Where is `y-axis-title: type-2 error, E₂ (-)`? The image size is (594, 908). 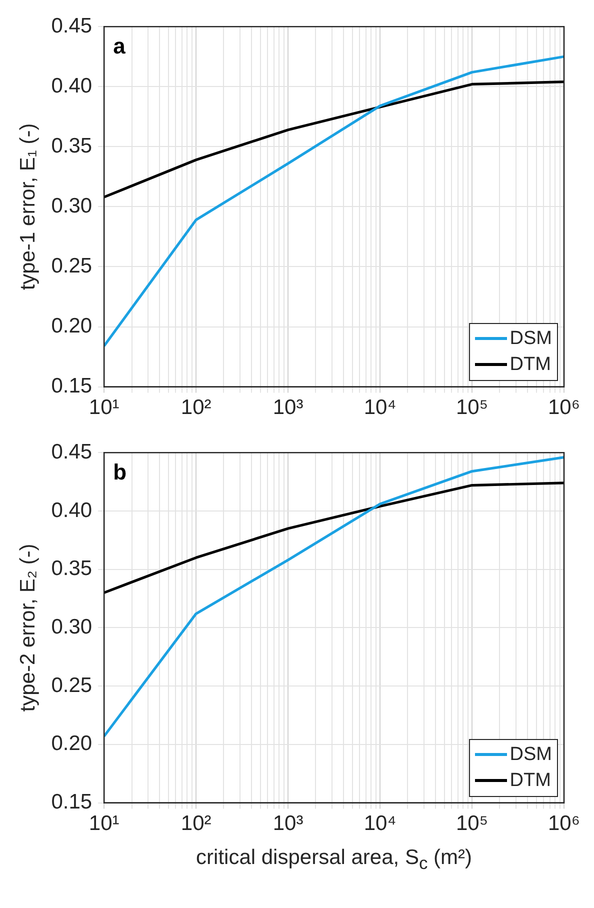
y-axis-title: type-2 error, E₂ (-) is located at coordinates (28, 628).